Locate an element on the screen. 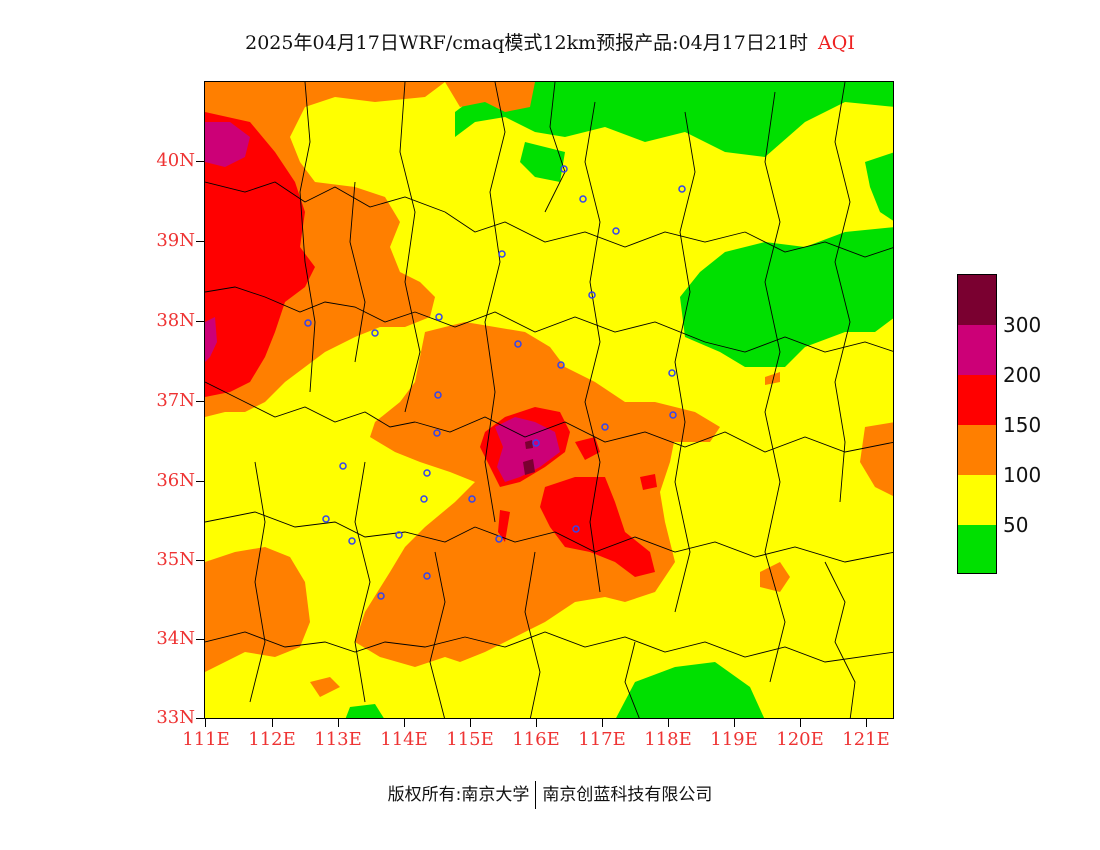  zone-orange-center is located at coordinates (515, 494).